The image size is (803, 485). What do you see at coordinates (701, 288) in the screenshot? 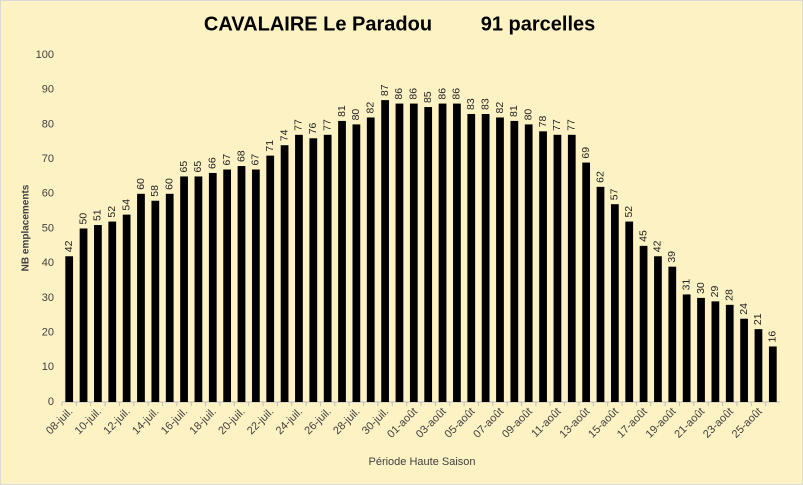
I see `data-label: 30` at bounding box center [701, 288].